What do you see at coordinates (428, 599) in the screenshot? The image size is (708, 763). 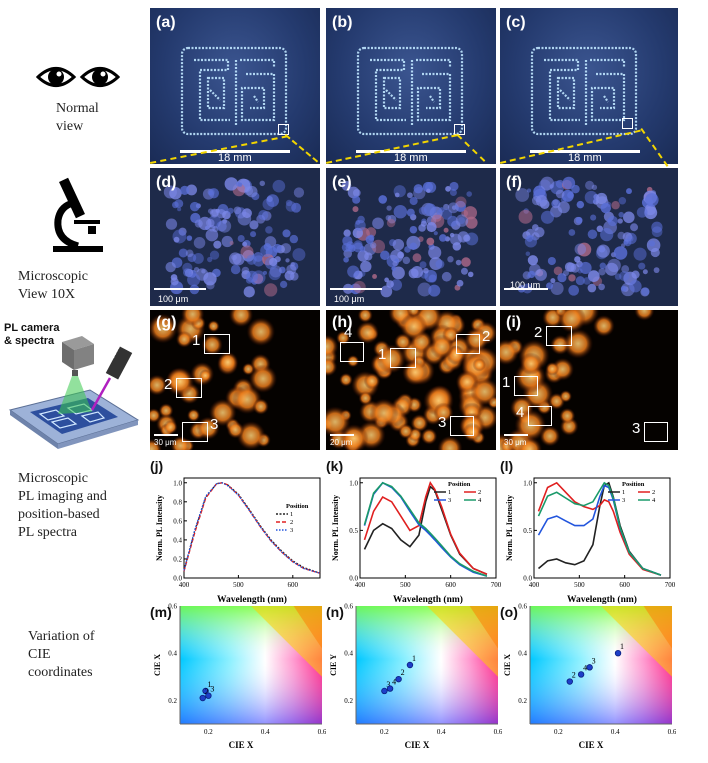 I see `x-axis-label: Wavelength (nm)` at bounding box center [428, 599].